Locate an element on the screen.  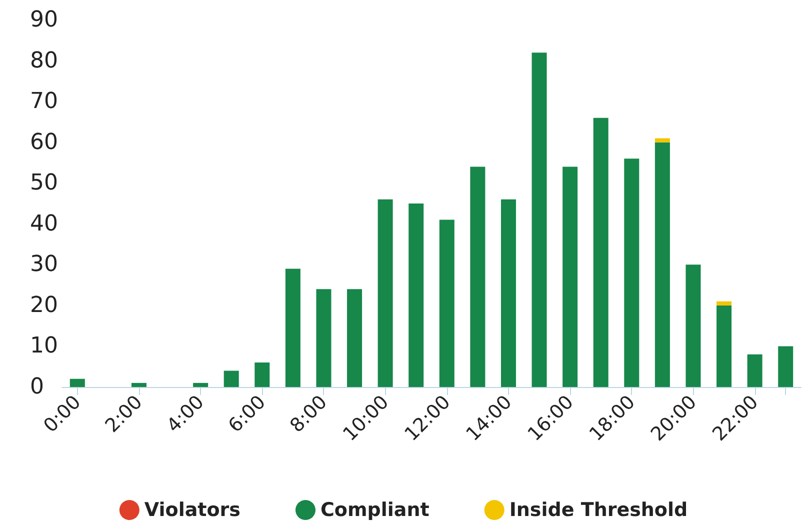
y-tick-label: 20 is located at coordinates (44, 305).